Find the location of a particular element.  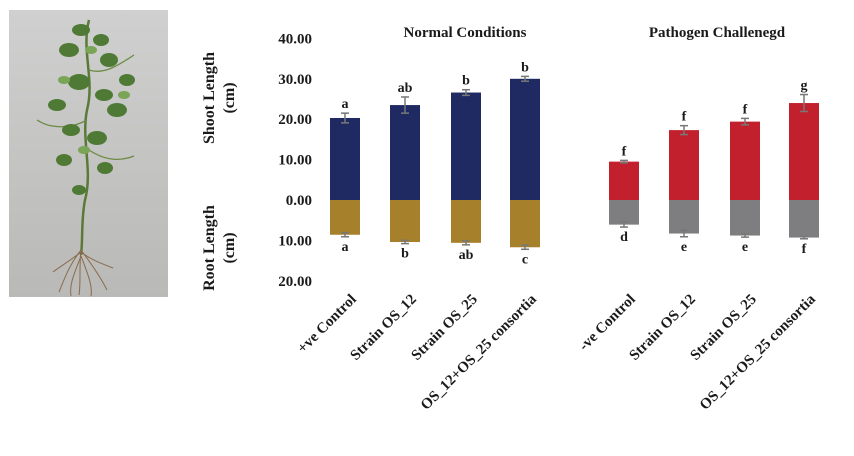

y-tick-label: 0.00 is located at coordinates (299, 201).